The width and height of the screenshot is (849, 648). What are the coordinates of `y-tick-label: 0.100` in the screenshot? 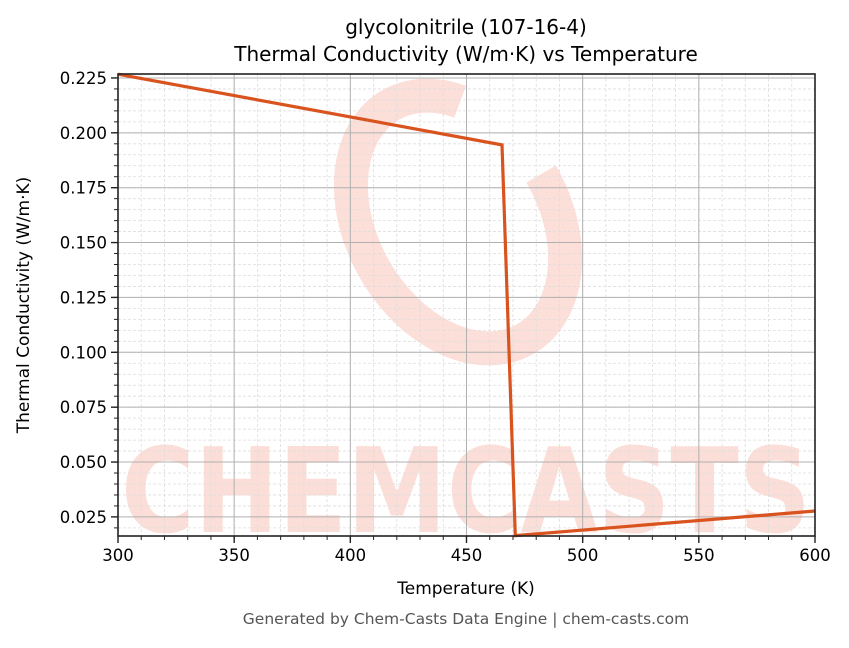 It's located at (83, 352).